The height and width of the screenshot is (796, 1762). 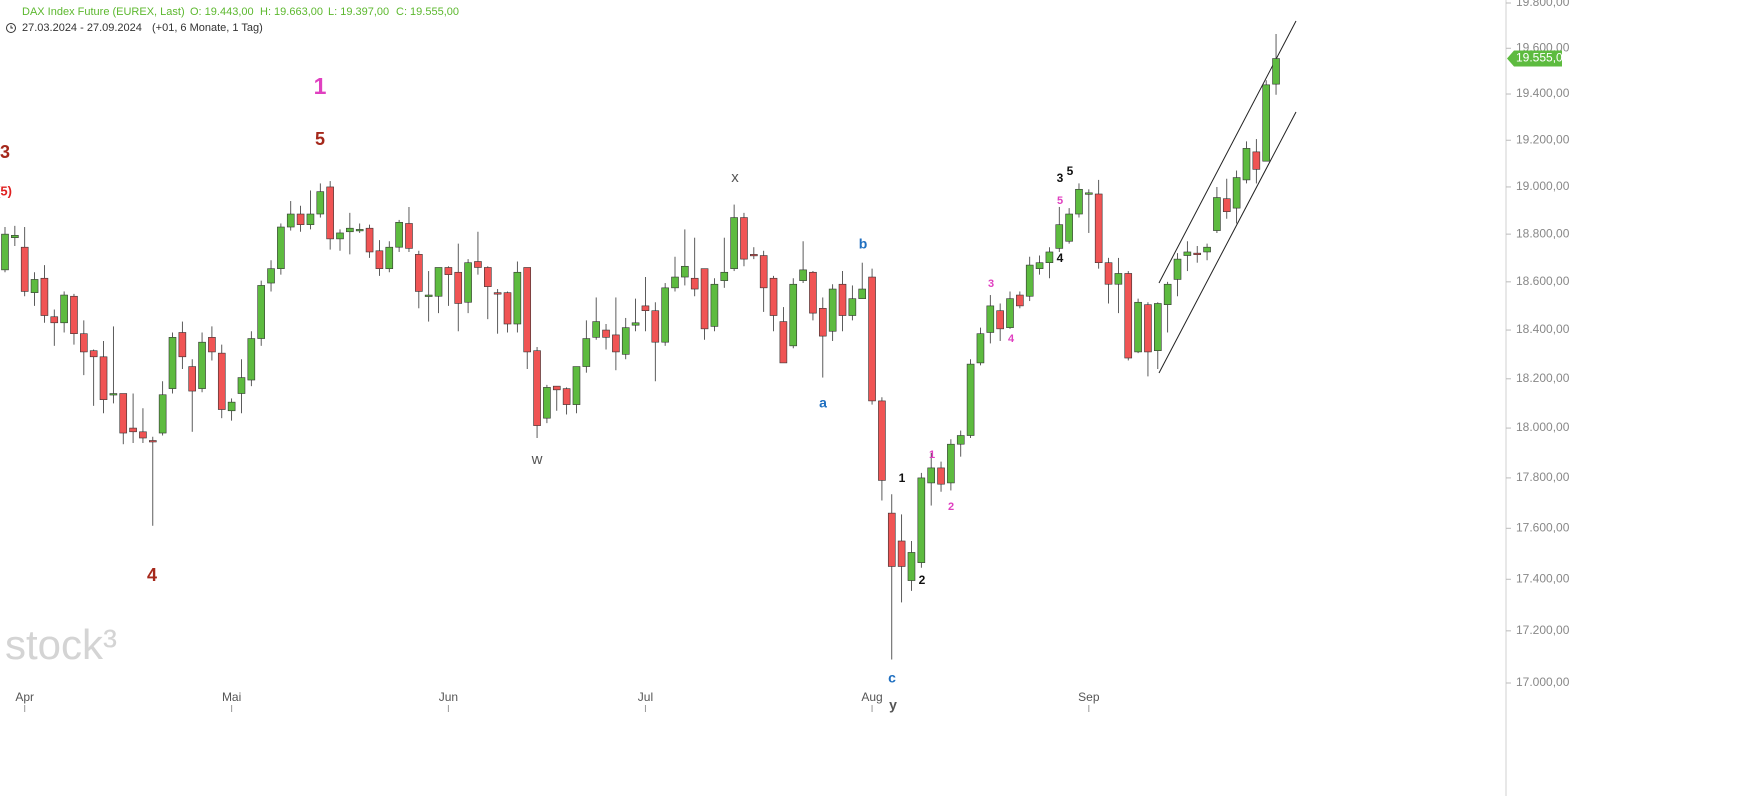 I want to click on price-tag, so click(x=1534, y=58).